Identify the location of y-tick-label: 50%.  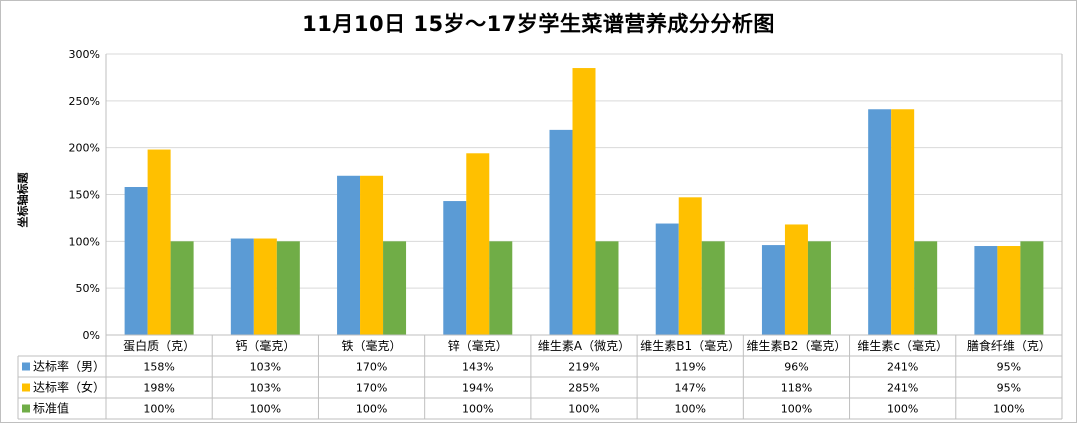
(88, 288).